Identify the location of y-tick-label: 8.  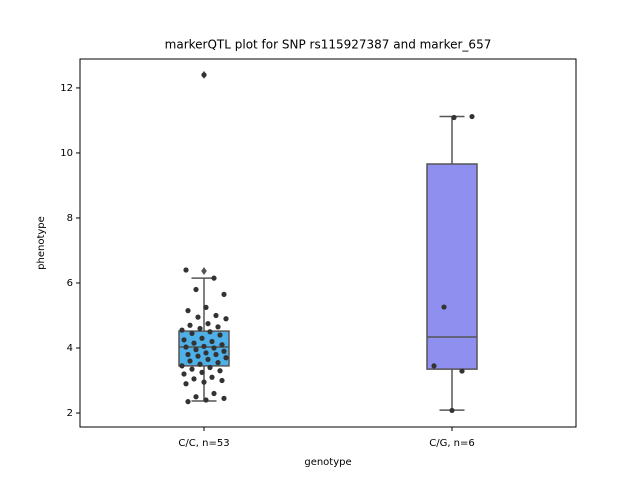
(70, 218).